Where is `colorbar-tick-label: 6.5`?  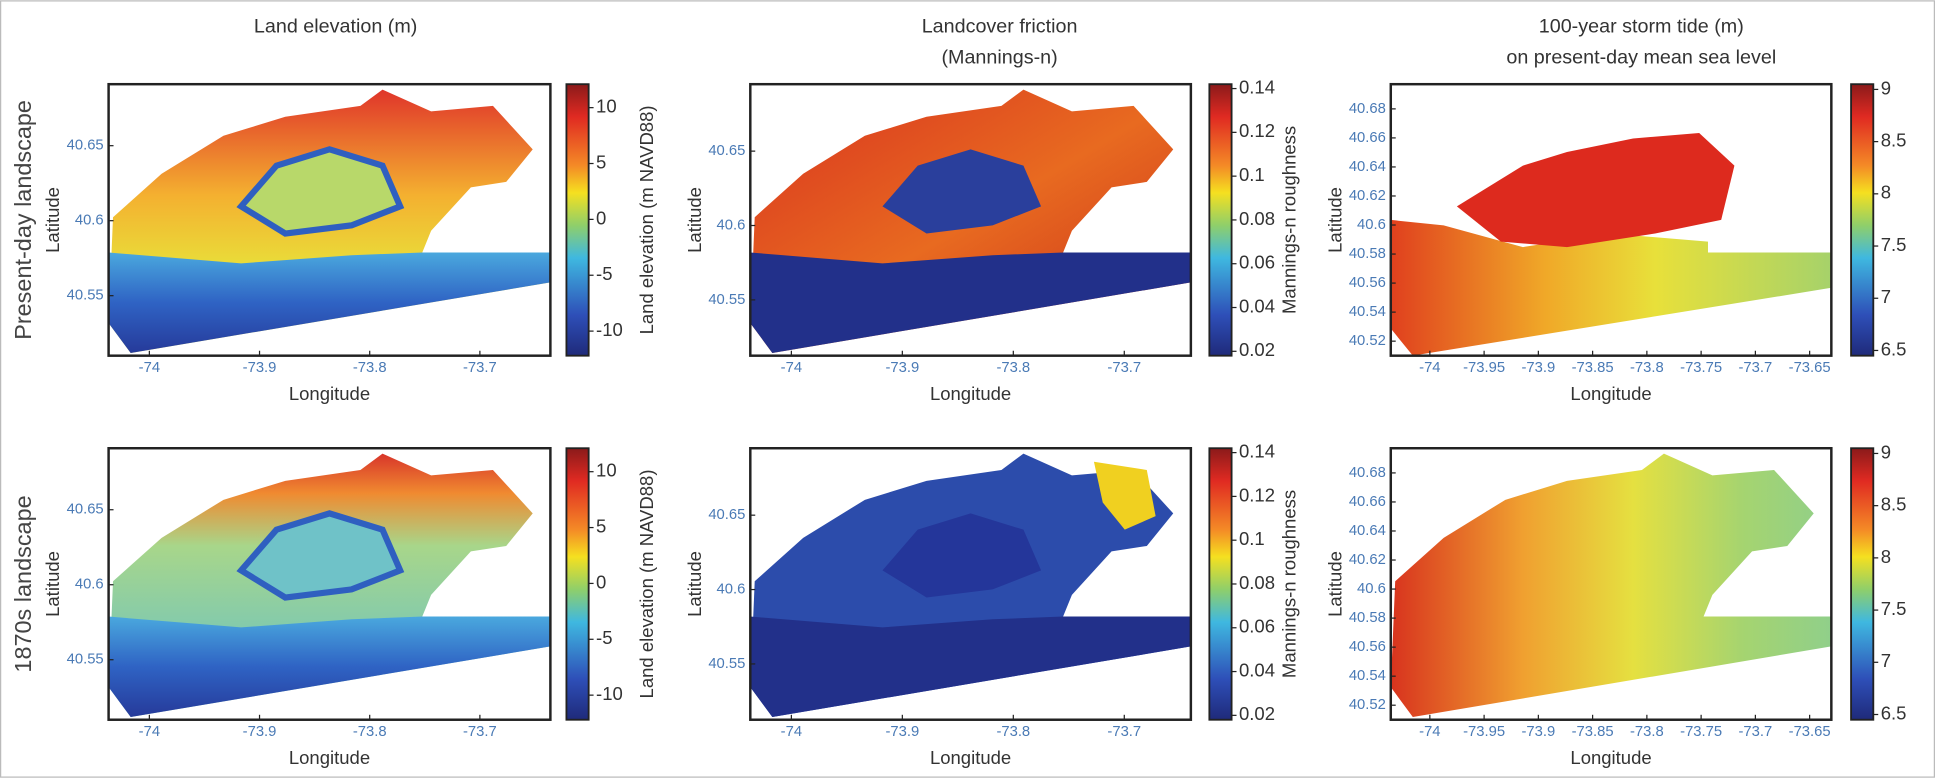 colorbar-tick-label: 6.5 is located at coordinates (1894, 712).